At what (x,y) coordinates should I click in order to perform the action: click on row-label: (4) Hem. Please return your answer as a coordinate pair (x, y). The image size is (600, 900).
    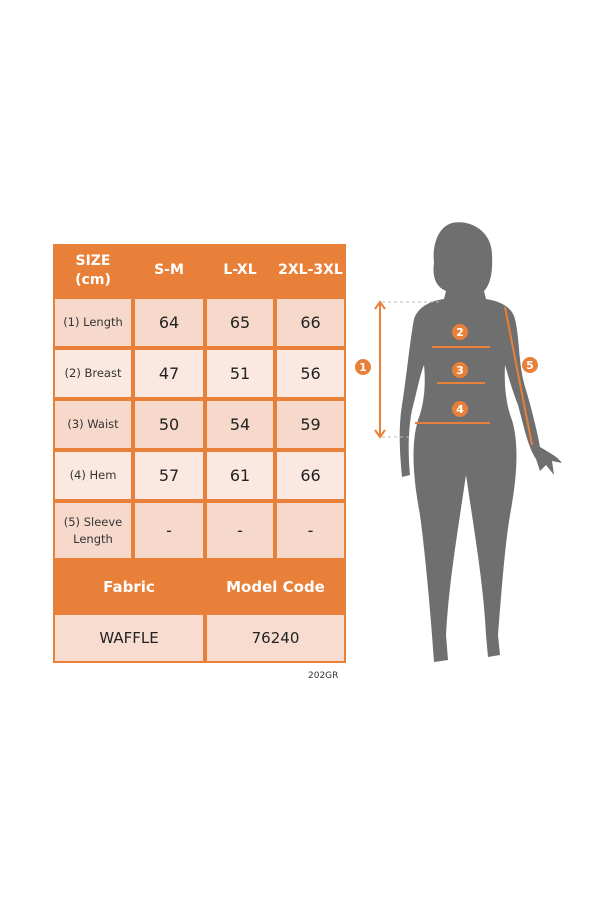
    Looking at the image, I should click on (93, 475).